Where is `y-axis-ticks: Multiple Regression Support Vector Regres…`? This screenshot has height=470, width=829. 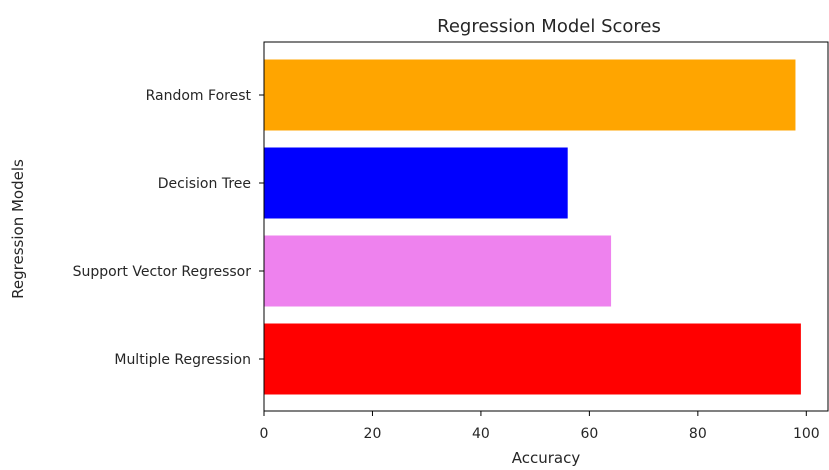 y-axis-ticks: Multiple Regression Support Vector Regres… is located at coordinates (168, 228).